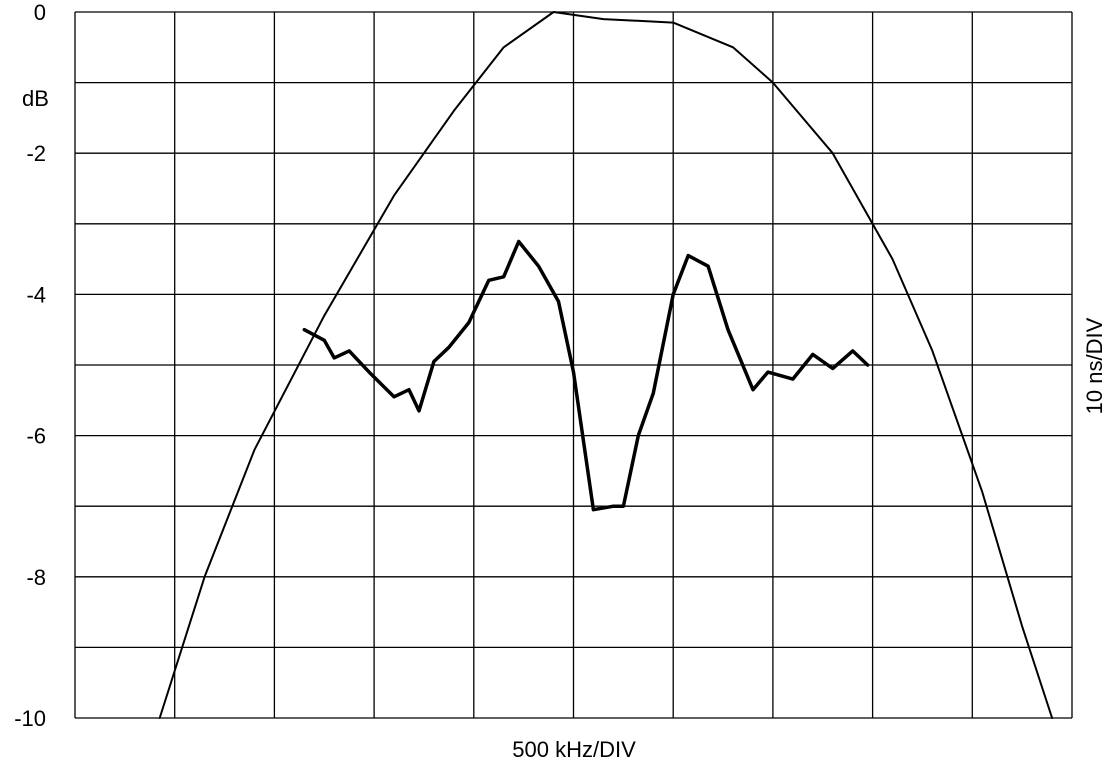 The width and height of the screenshot is (1118, 767). I want to click on y-tick-label: 0, so click(40, 12).